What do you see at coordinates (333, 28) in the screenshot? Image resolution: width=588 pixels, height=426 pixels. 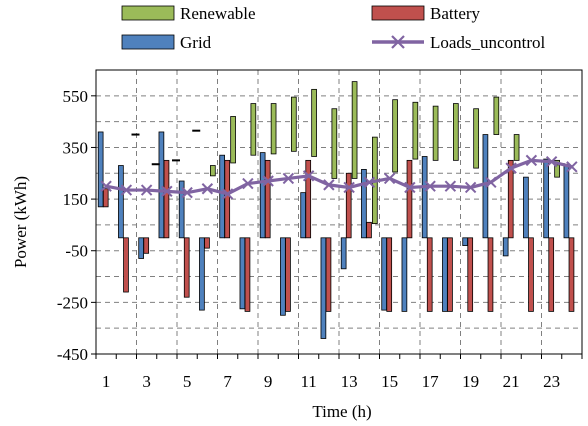 I see `legend: Renewable Battery Grid Loads_uncontrol` at bounding box center [333, 28].